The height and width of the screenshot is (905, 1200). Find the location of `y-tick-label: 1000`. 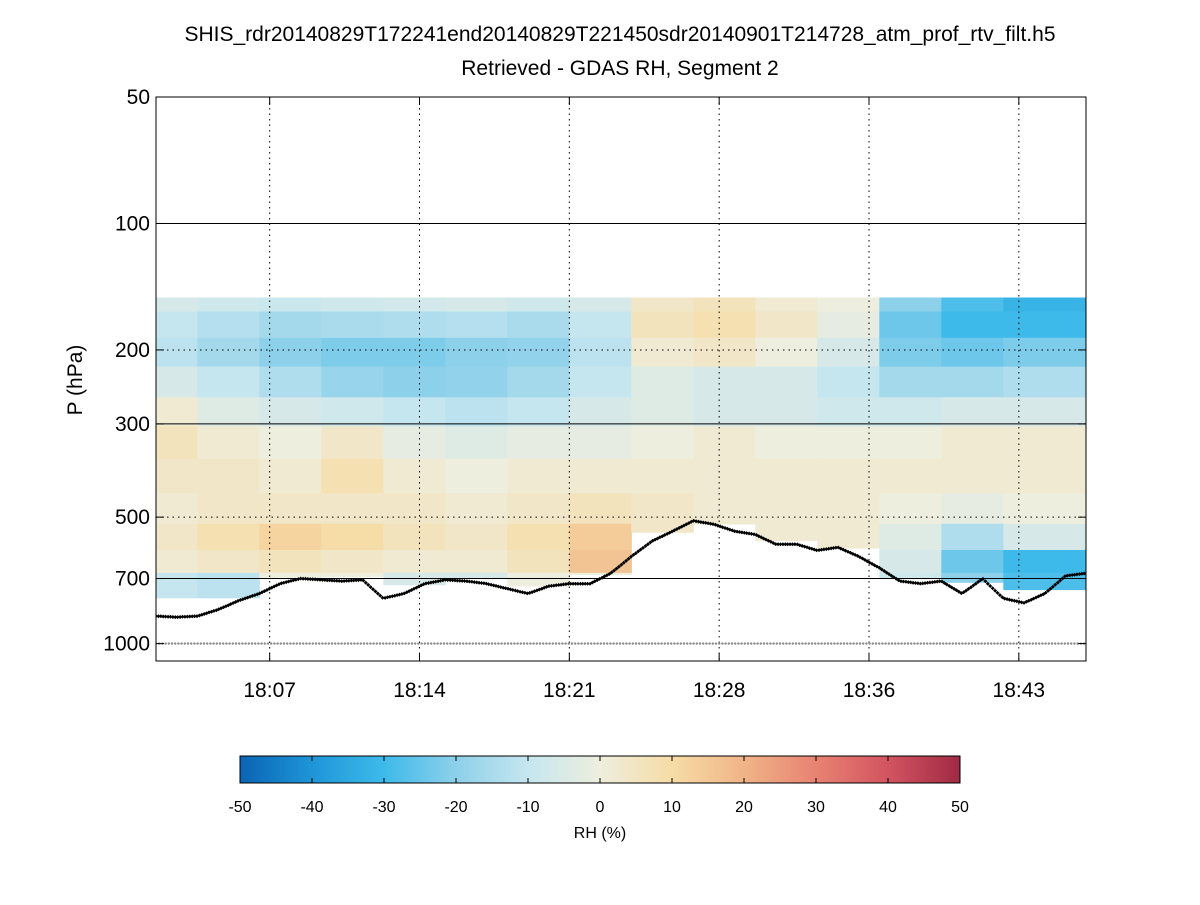

y-tick-label: 1000 is located at coordinates (126, 644).